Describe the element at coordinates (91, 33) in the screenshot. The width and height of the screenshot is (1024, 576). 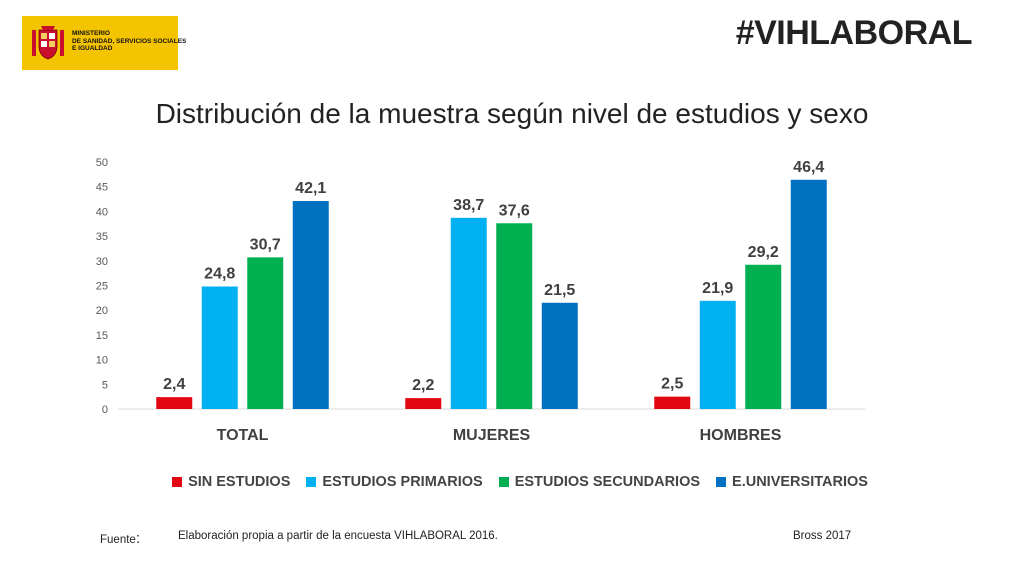
I see `ministry-line: MINISTERIO` at that location.